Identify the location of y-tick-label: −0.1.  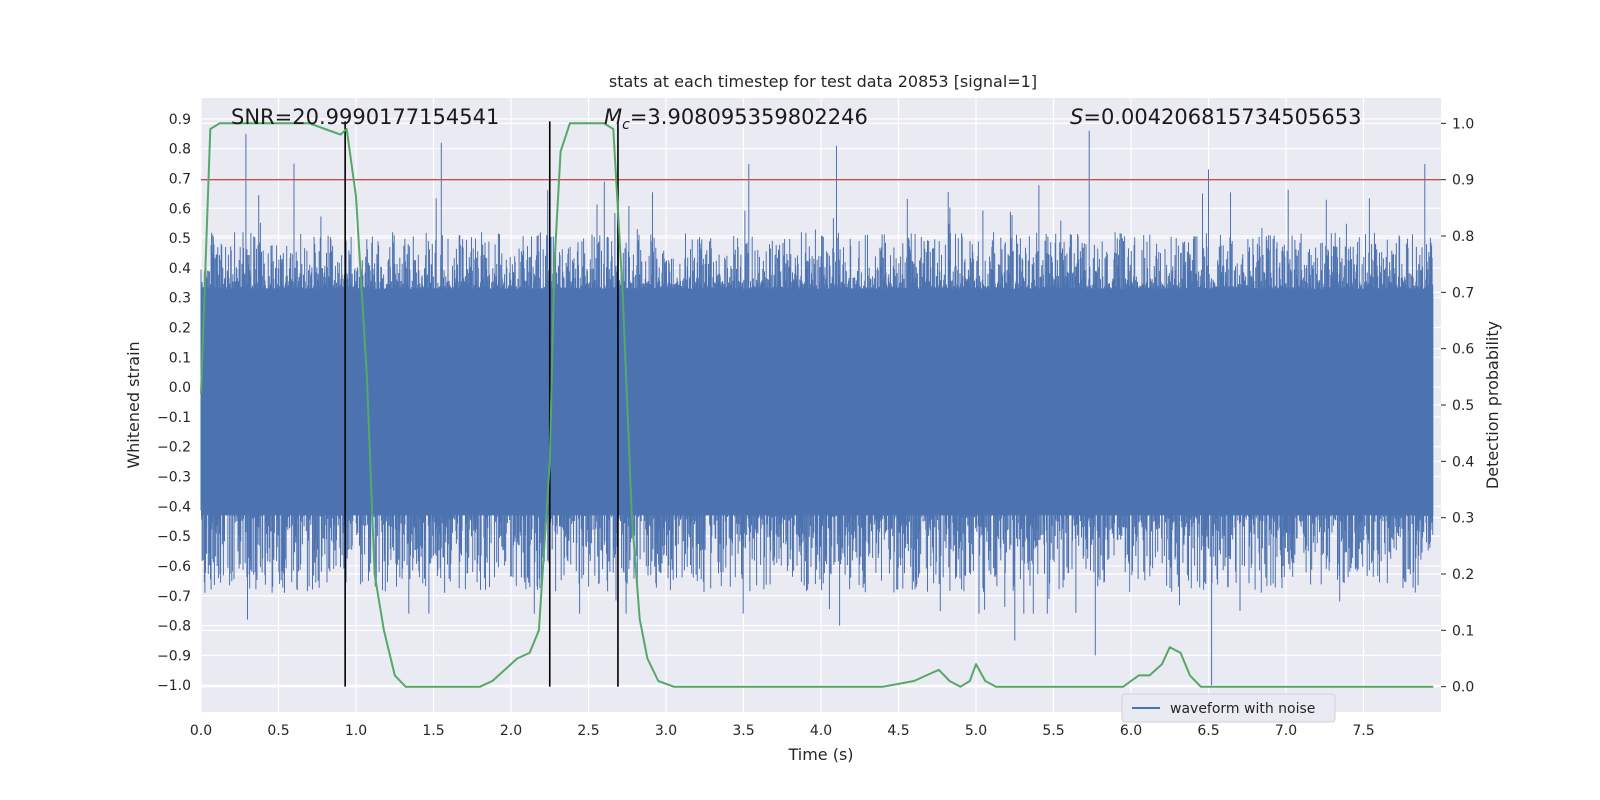
(174, 418).